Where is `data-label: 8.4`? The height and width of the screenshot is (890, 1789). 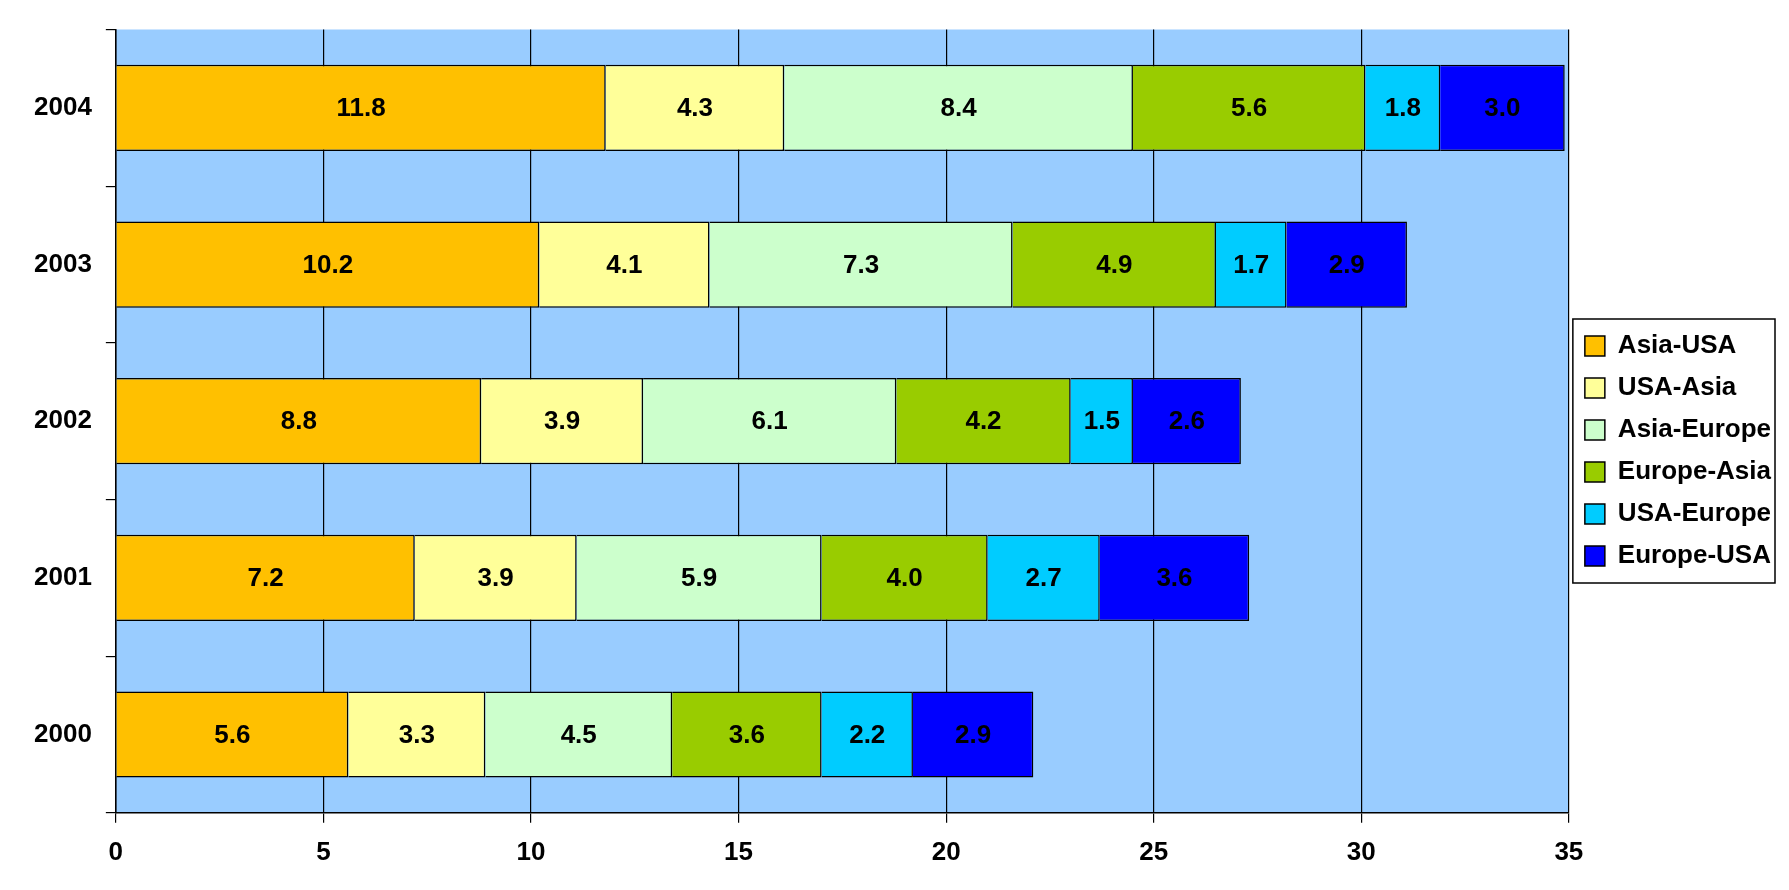
data-label: 8.4 is located at coordinates (959, 107).